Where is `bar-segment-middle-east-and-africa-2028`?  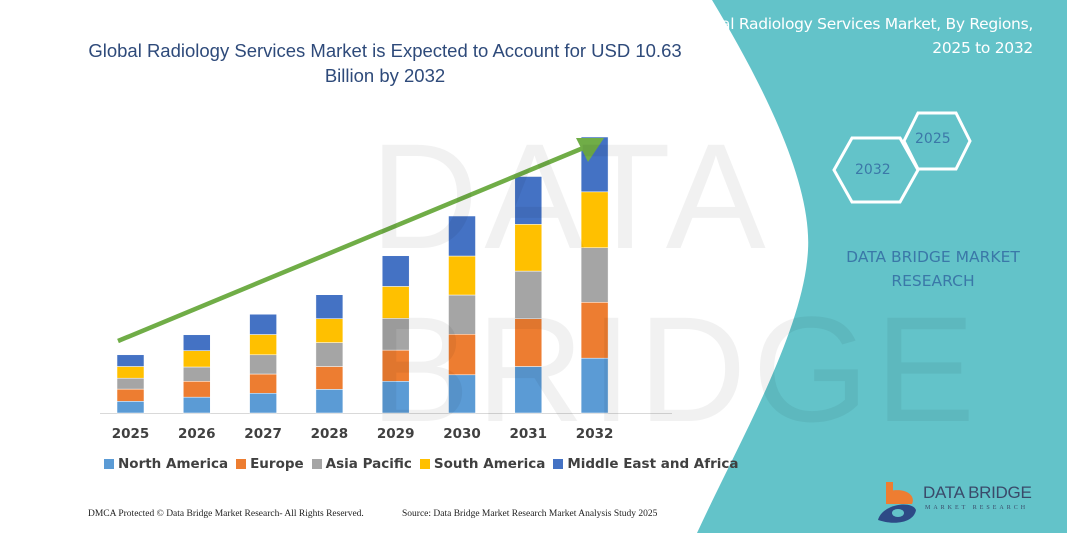
bar-segment-middle-east-and-africa-2028 is located at coordinates (329, 306).